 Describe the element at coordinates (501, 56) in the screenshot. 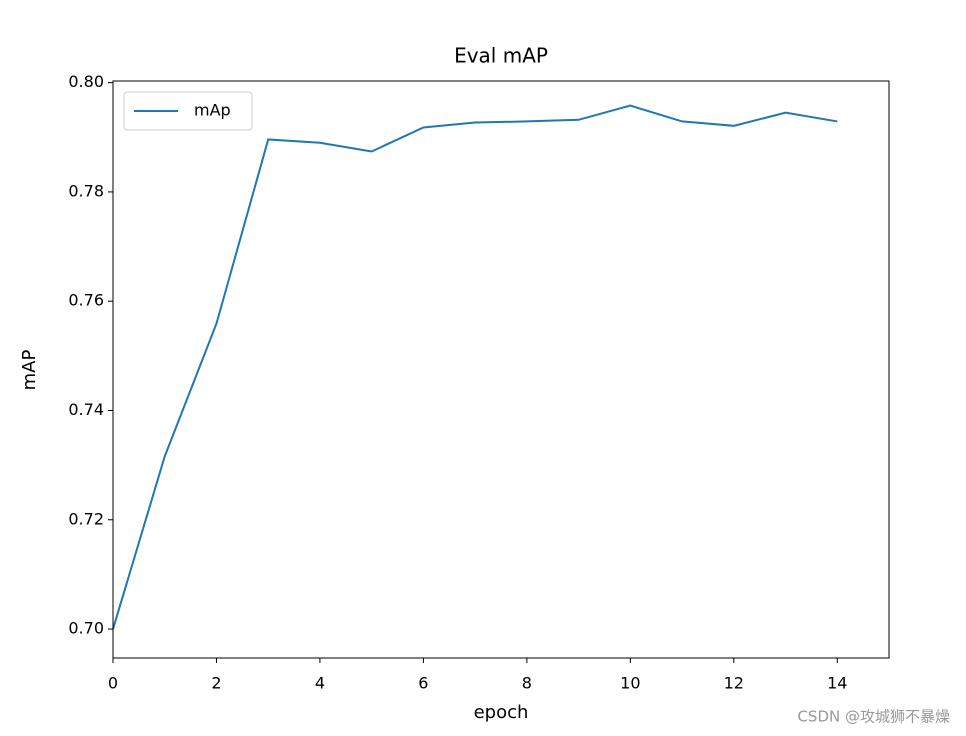

I see `chart-title: Eval mAP` at that location.